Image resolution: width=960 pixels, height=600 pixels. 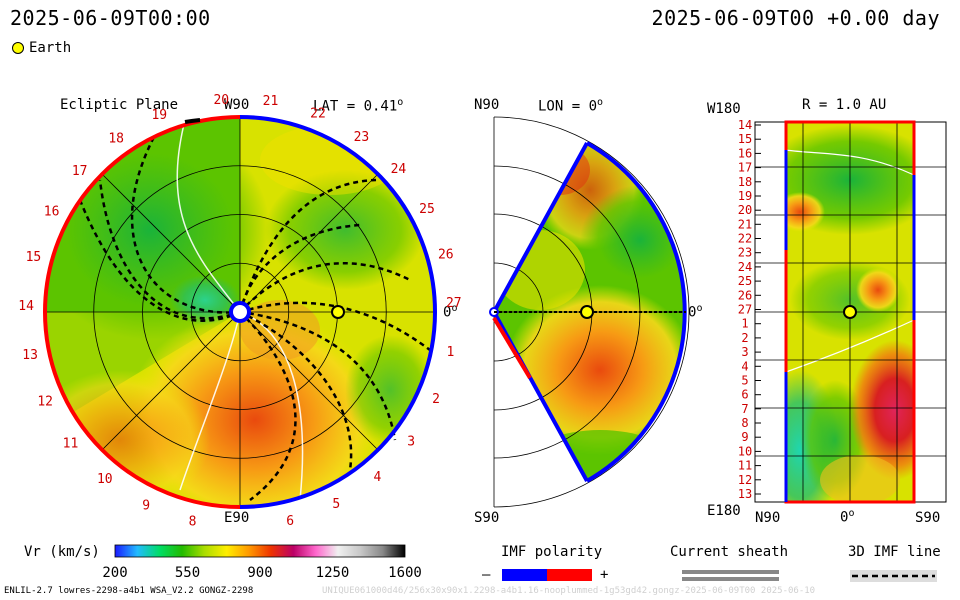 What do you see at coordinates (450, 312) in the screenshot?
I see `ecliptic-zero-label: 0o` at bounding box center [450, 312].